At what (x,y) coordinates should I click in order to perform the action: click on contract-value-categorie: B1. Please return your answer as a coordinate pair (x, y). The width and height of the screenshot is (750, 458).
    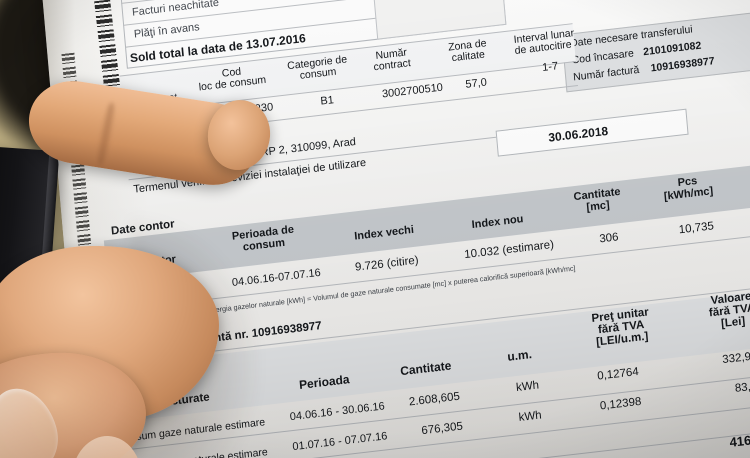
    Looking at the image, I should click on (327, 101).